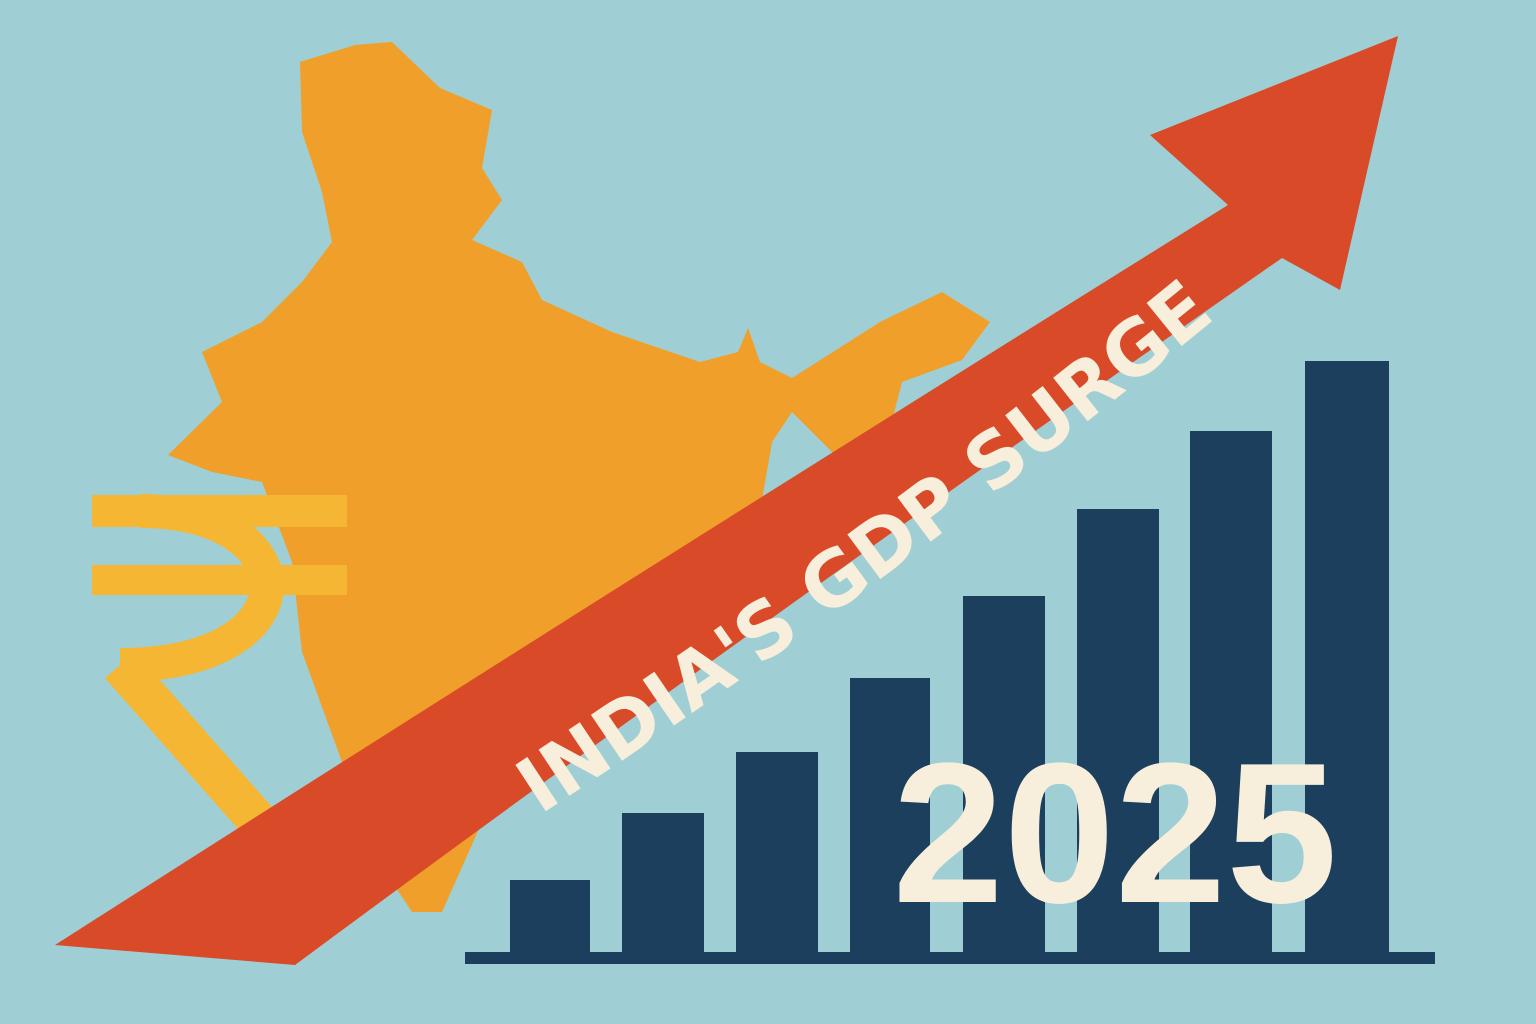 The width and height of the screenshot is (1536, 1024). What do you see at coordinates (1115, 833) in the screenshot?
I see `year: 2025` at bounding box center [1115, 833].